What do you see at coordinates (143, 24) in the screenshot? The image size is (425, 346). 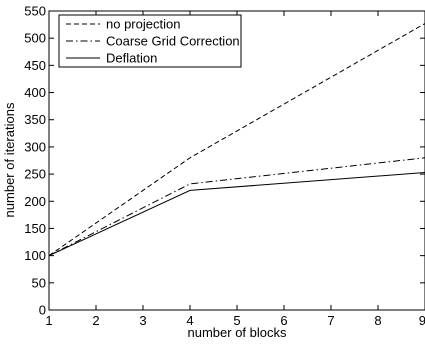 I see `legend-label: no projection` at bounding box center [143, 24].